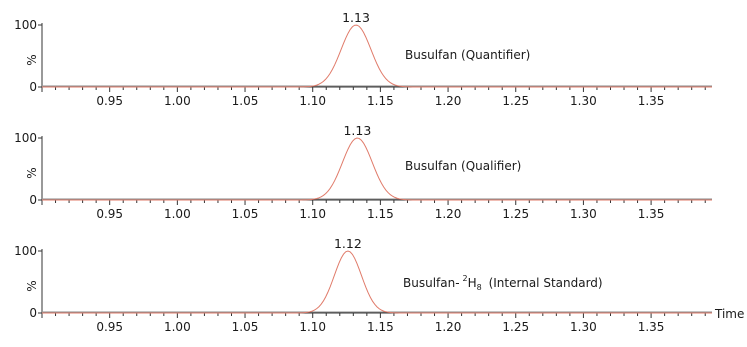 The height and width of the screenshot is (347, 747). What do you see at coordinates (467, 55) in the screenshot?
I see `trace-name-label: Busulfan (Quantifier)` at bounding box center [467, 55].